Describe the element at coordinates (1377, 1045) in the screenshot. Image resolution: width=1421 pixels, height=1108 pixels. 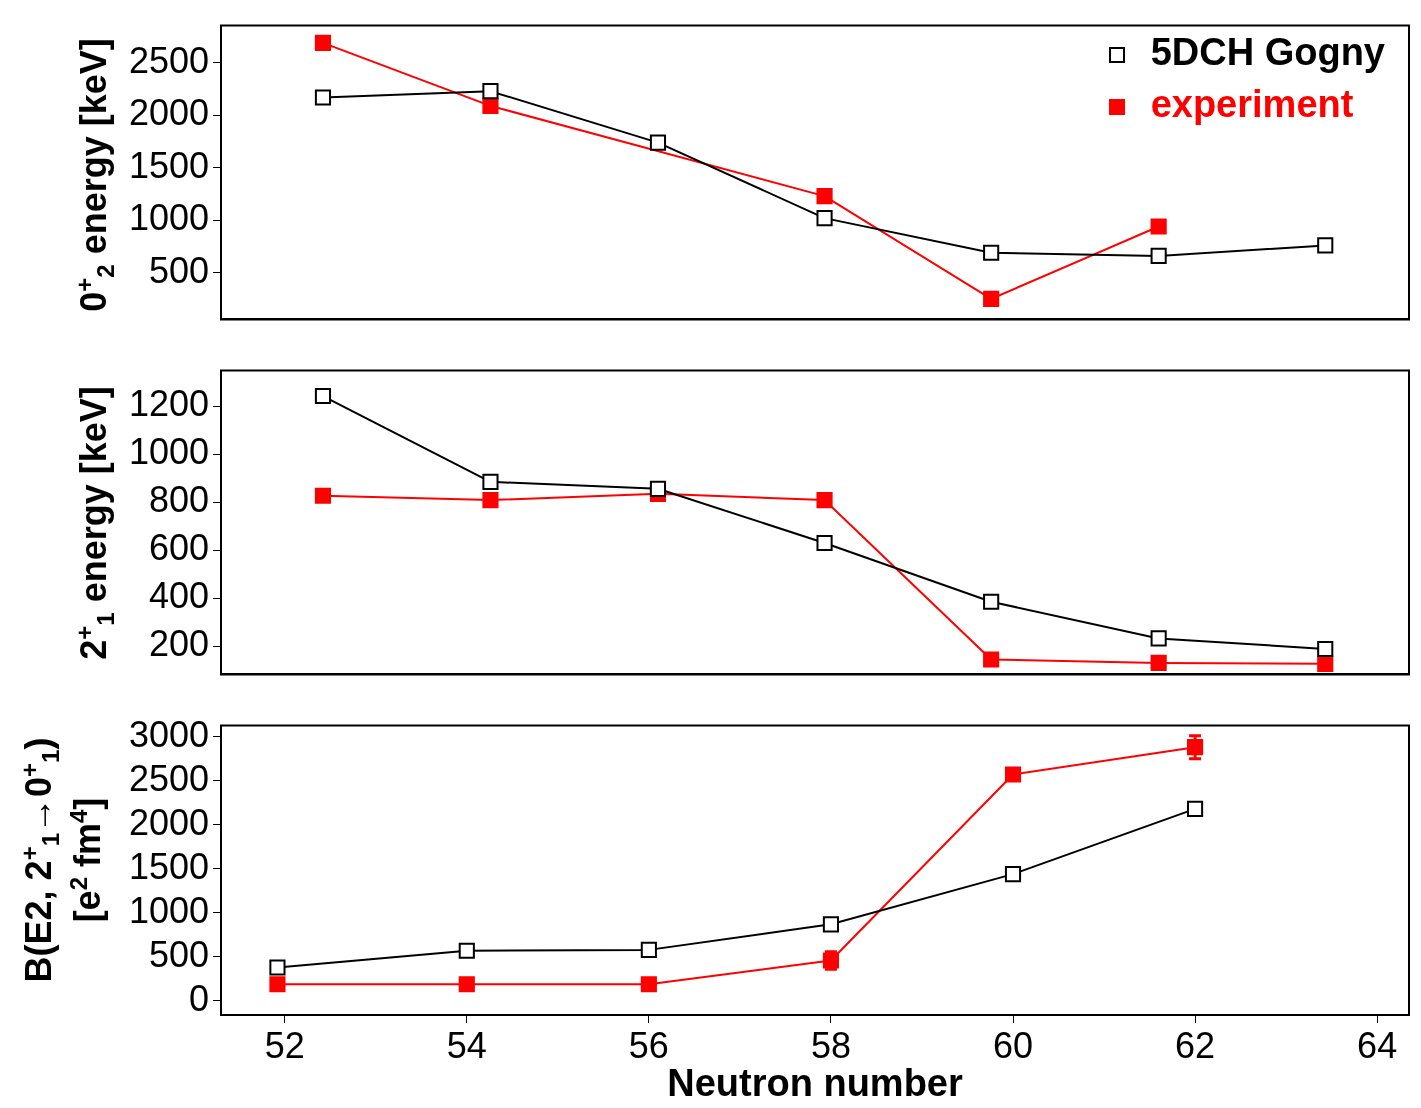
I see `x-tick-label: 64` at that location.